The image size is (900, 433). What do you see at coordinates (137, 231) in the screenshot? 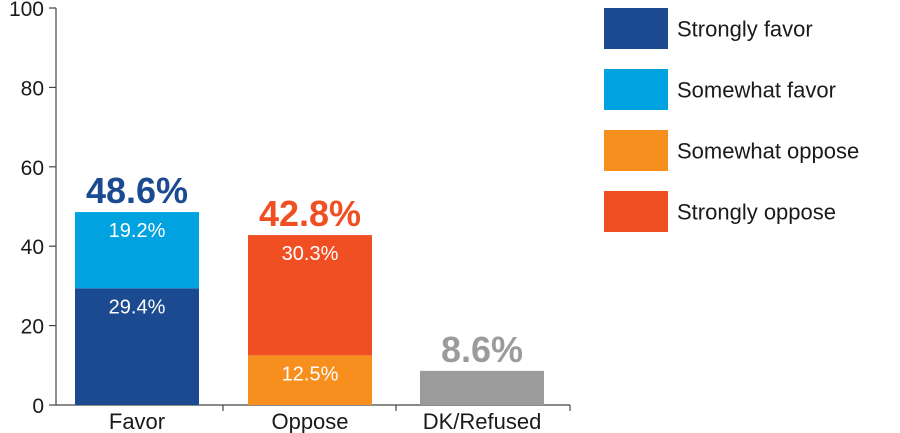
I see `bar-segment-label: 19.2%` at bounding box center [137, 231].